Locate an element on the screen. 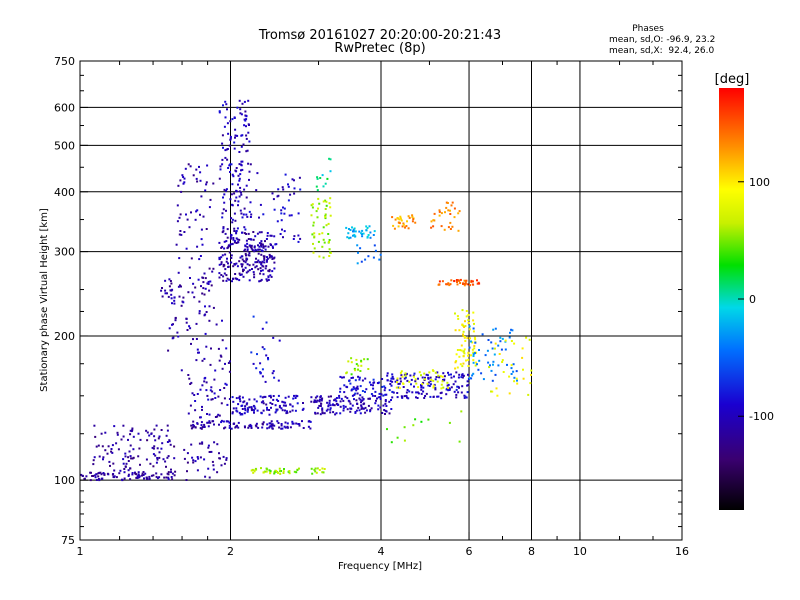  x-tick-label: 16 is located at coordinates (682, 551).